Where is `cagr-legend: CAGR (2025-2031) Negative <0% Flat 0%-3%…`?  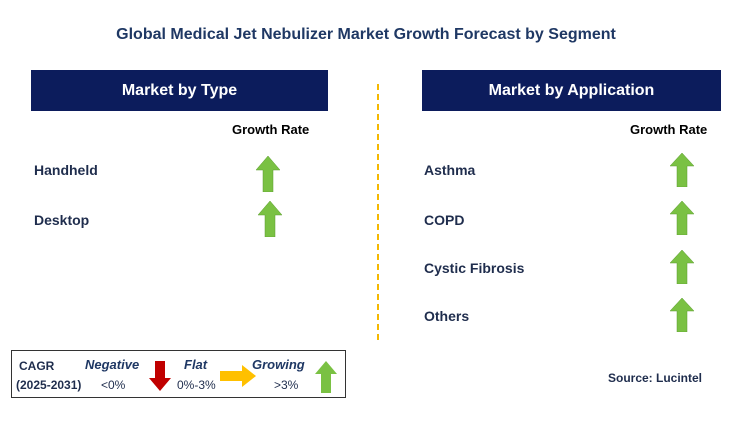 cagr-legend: CAGR (2025-2031) Negative <0% Flat 0%-3%… is located at coordinates (178, 374).